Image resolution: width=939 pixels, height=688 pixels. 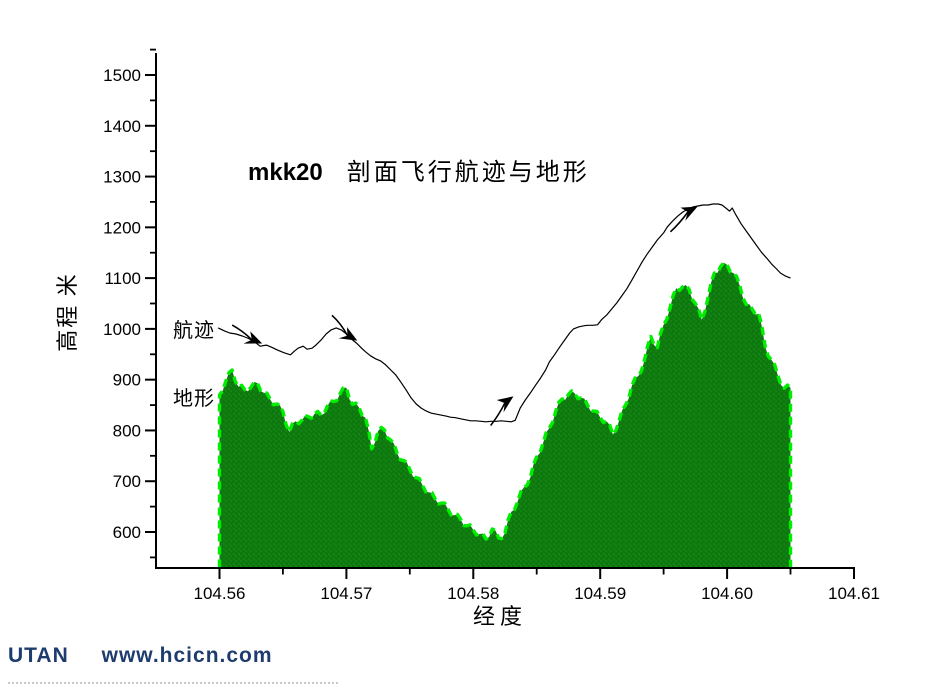 What do you see at coordinates (194, 399) in the screenshot?
I see `terrain-series-label: 地形` at bounding box center [194, 399].